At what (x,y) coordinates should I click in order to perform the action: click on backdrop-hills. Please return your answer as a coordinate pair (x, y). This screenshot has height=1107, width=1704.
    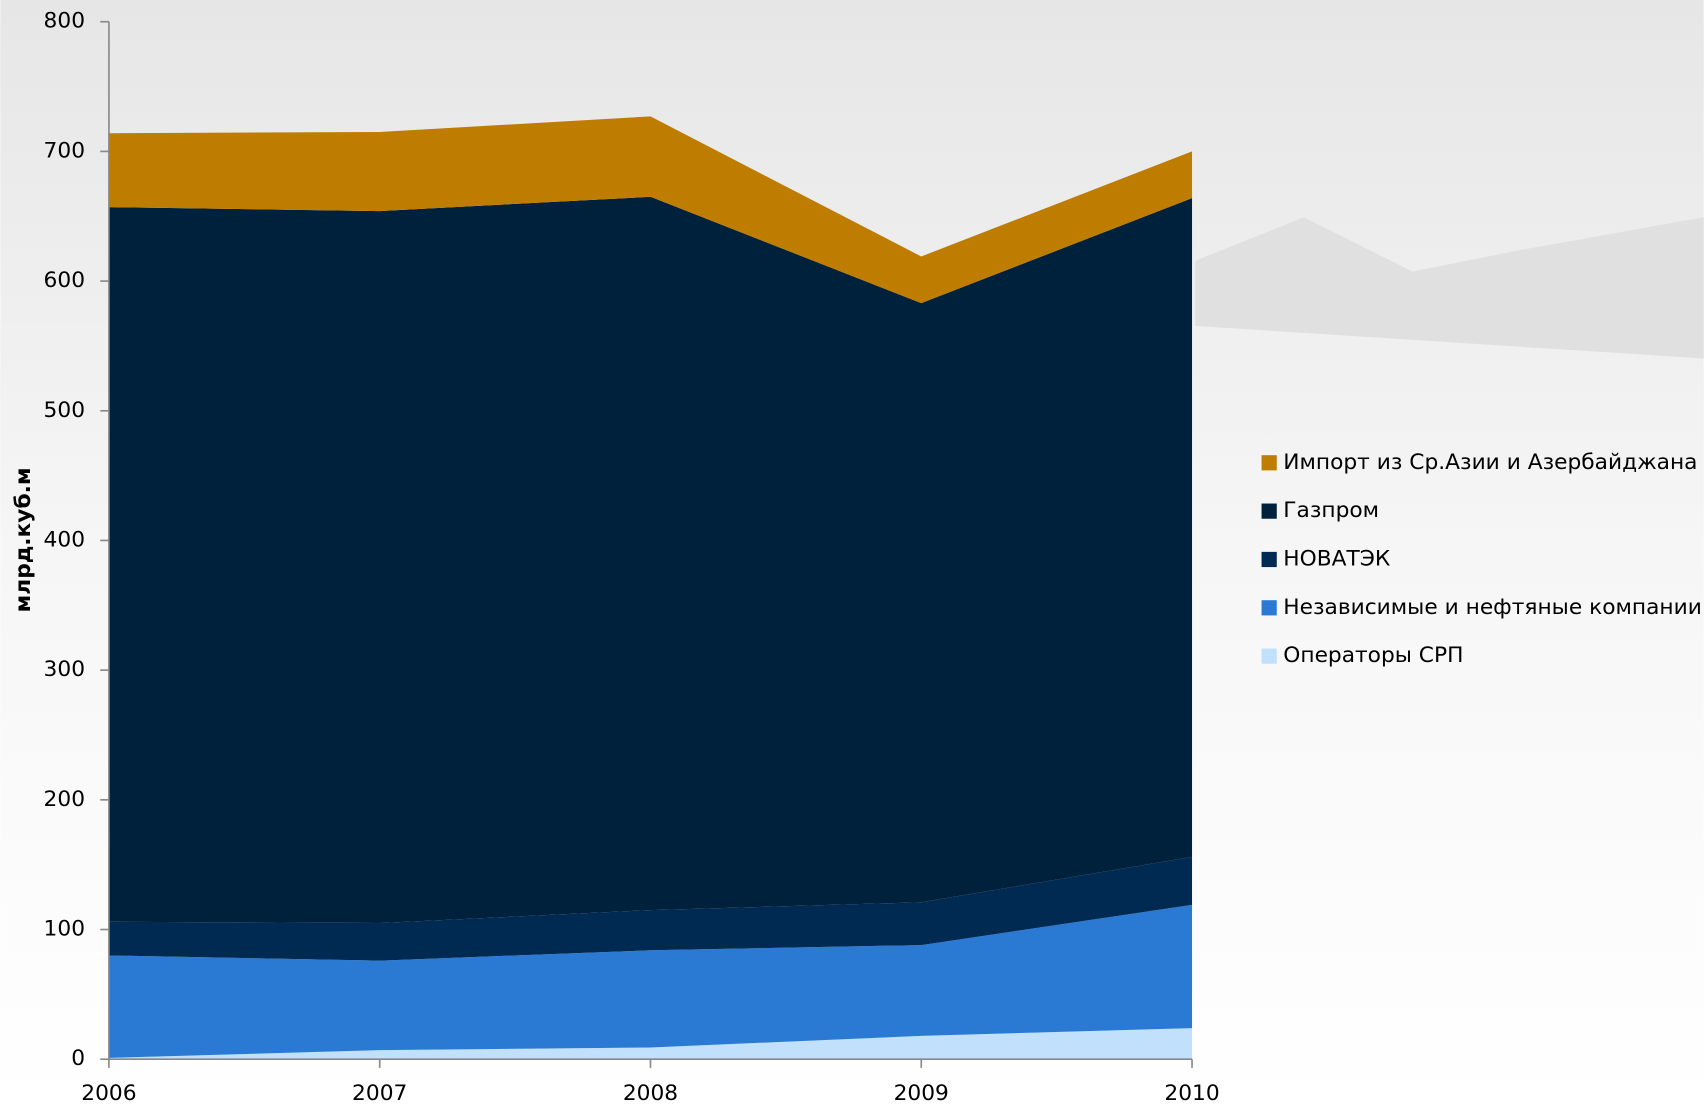
    Looking at the image, I should click on (1449, 288).